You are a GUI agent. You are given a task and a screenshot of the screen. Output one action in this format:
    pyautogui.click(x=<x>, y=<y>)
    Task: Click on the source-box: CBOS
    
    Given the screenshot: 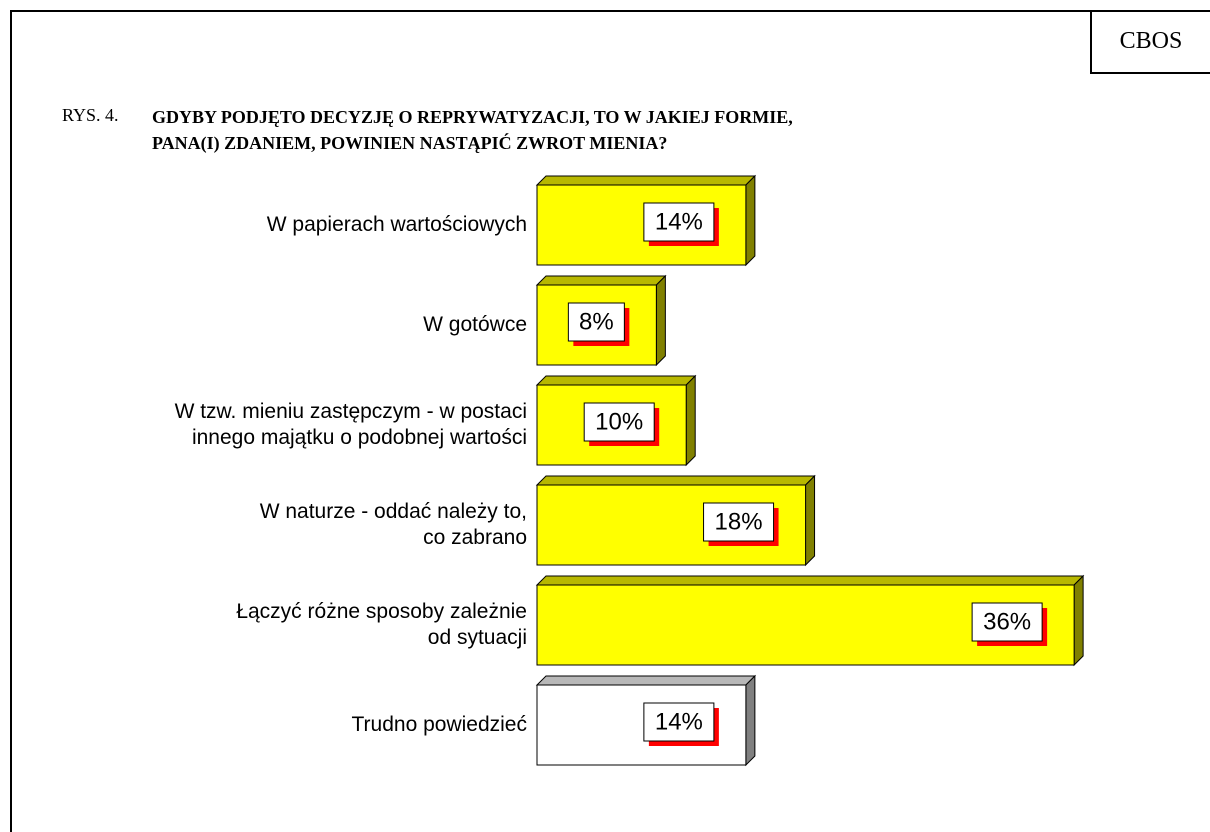 What is the action you would take?
    pyautogui.click(x=1150, y=42)
    